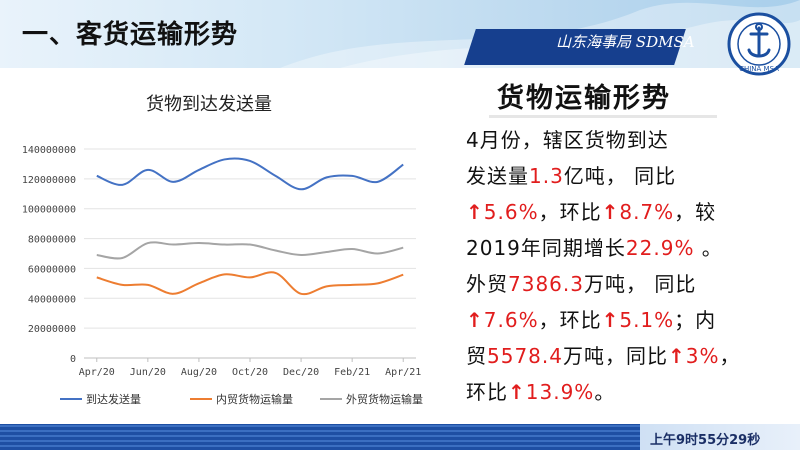 The image size is (800, 450). What do you see at coordinates (52, 240) in the screenshot?
I see `y-tick-label: 80000000` at bounding box center [52, 240].